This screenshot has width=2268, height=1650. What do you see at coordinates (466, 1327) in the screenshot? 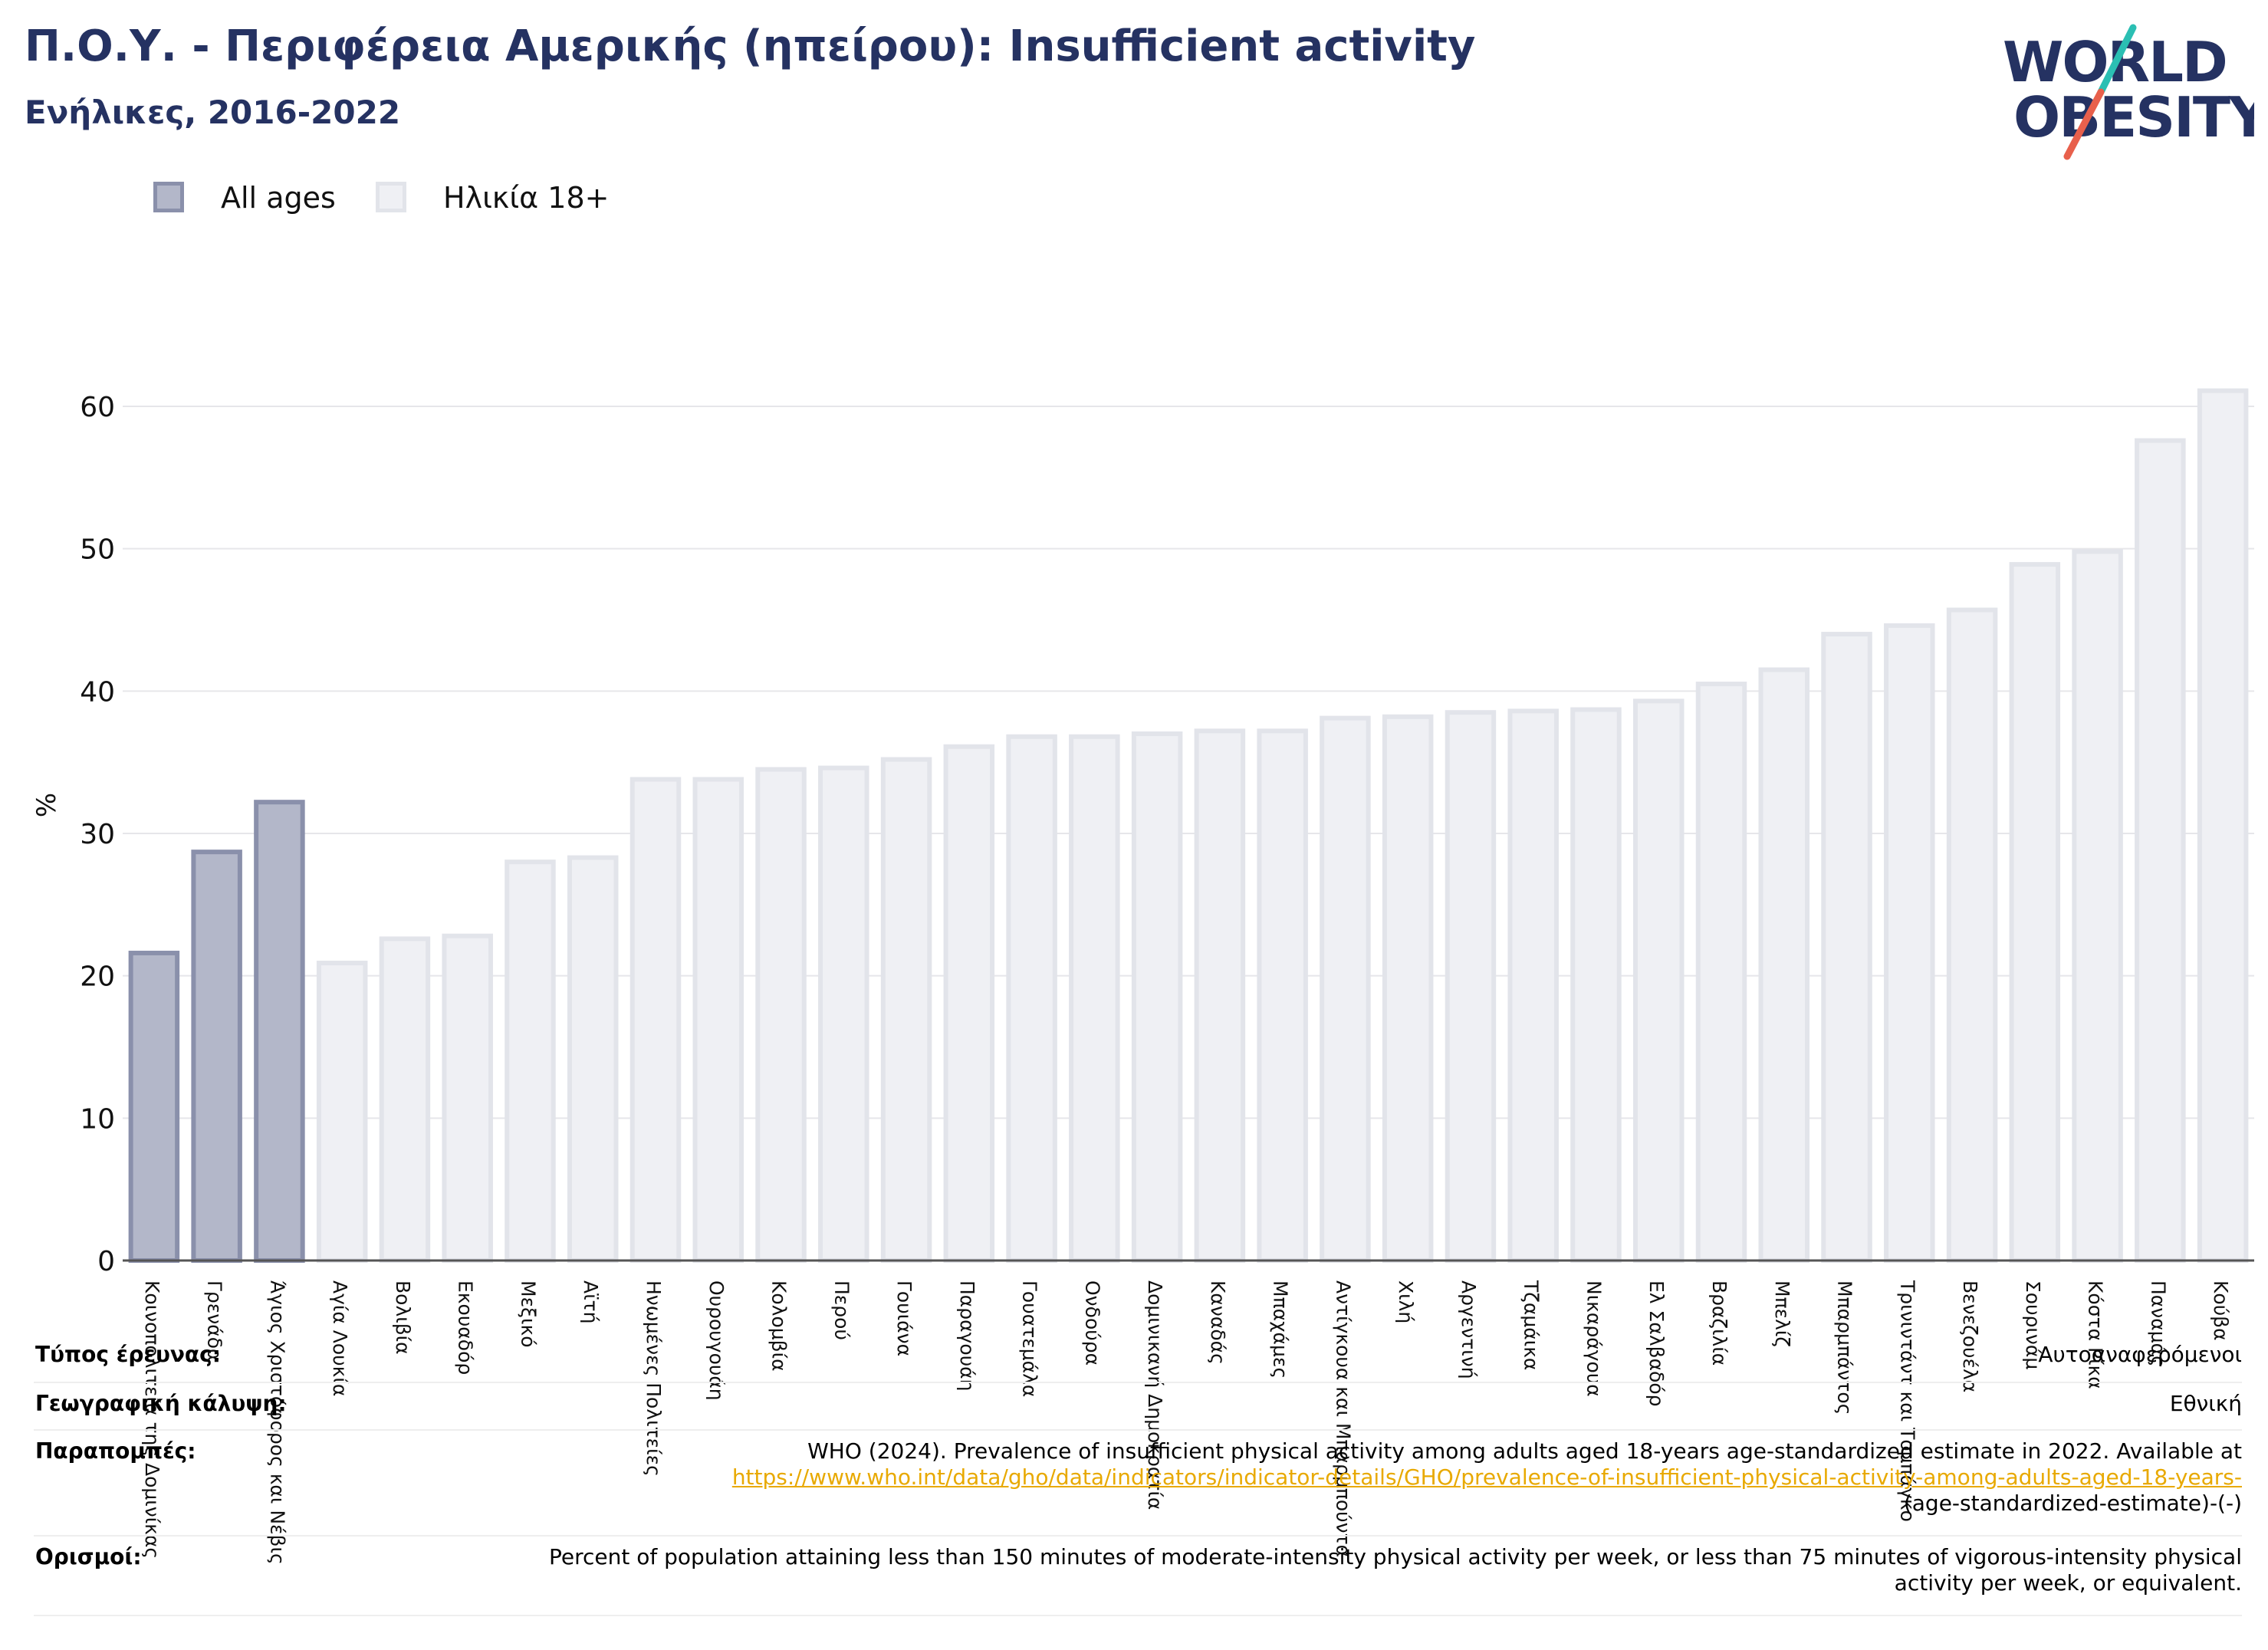
I see `x-tick-label: Εκουαδόρ` at bounding box center [466, 1327].